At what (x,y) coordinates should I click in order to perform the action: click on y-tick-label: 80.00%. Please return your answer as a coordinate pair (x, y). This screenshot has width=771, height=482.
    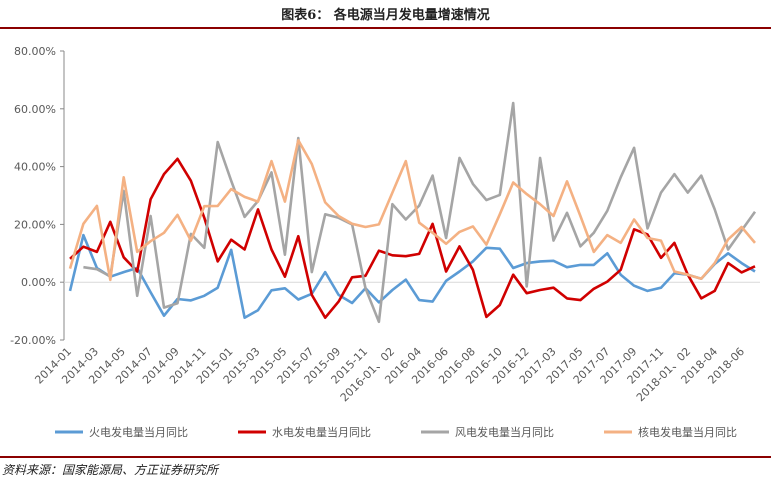
    Looking at the image, I should click on (35, 51).